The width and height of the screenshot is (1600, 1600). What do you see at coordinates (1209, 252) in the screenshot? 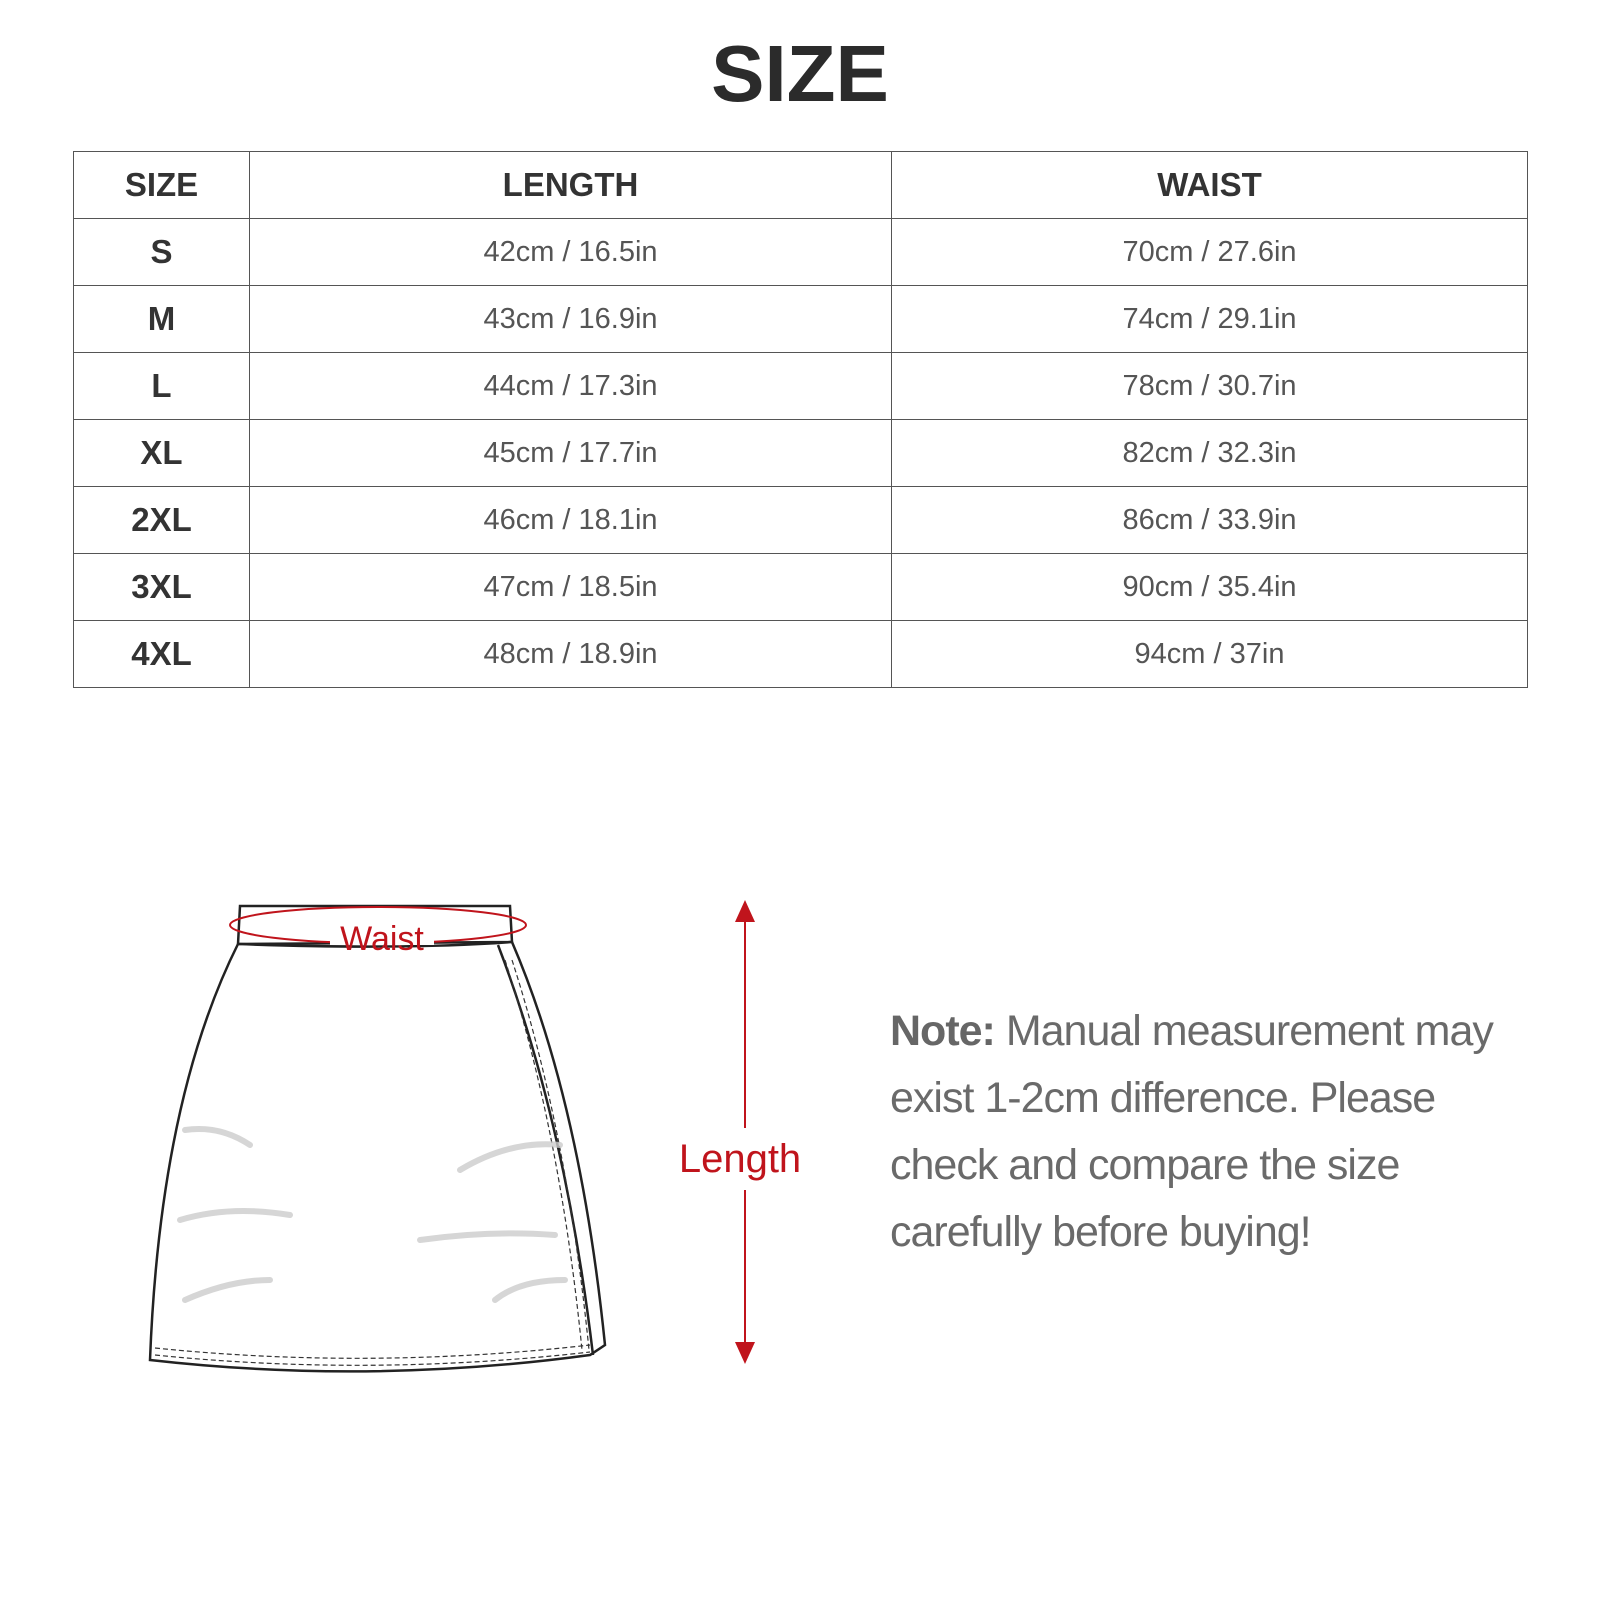
I see `measure-cell: 70cm / 27.6in` at bounding box center [1209, 252].